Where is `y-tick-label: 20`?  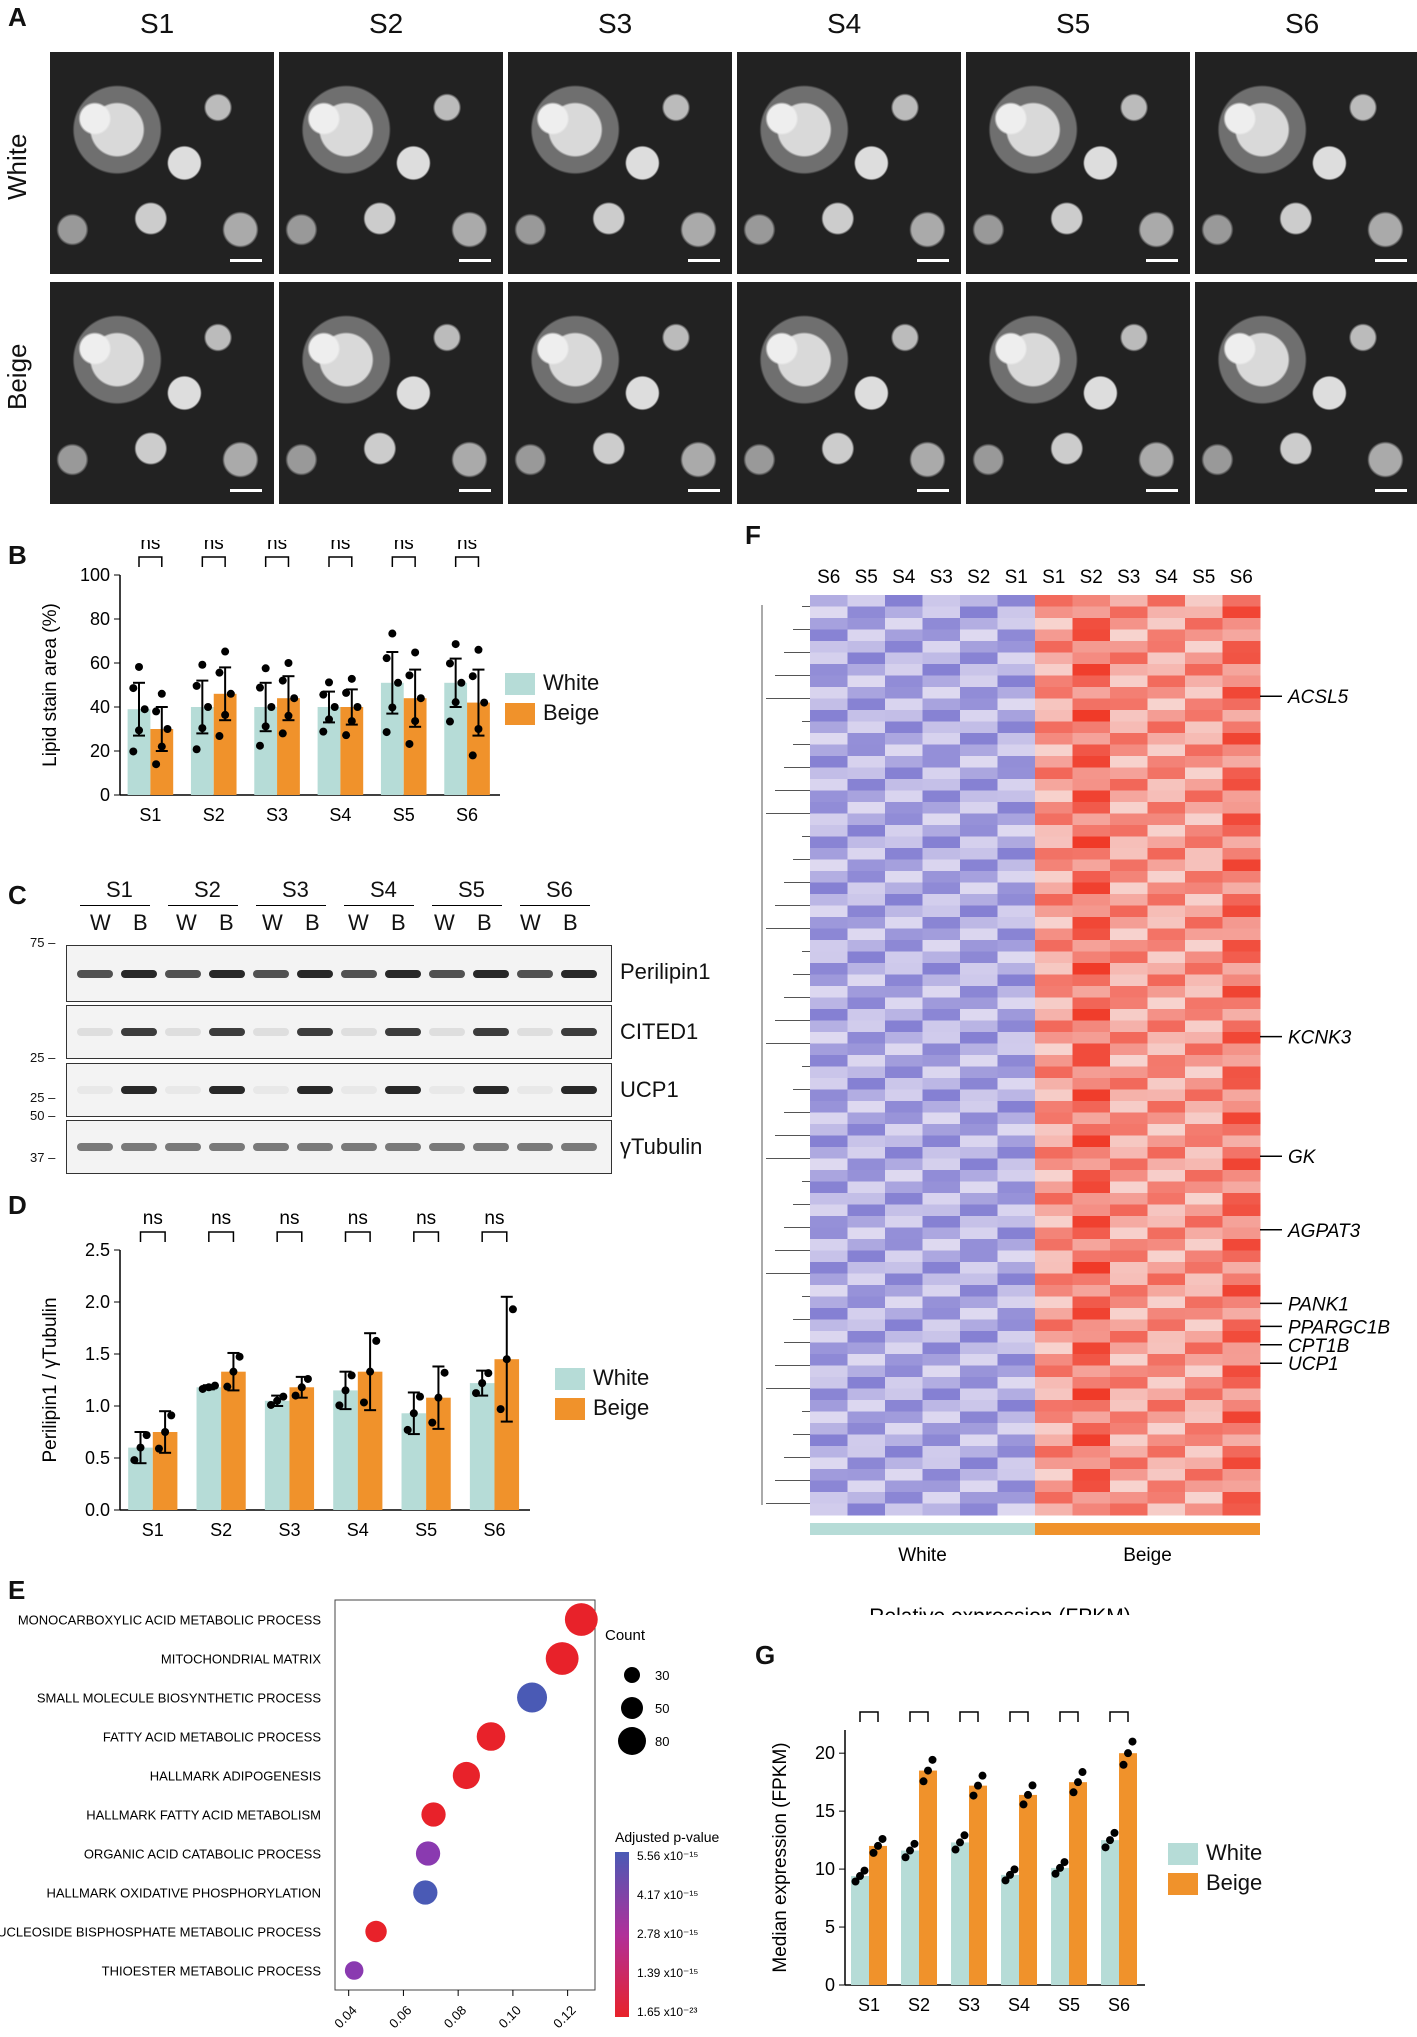
y-tick-label: 20 is located at coordinates (825, 1753).